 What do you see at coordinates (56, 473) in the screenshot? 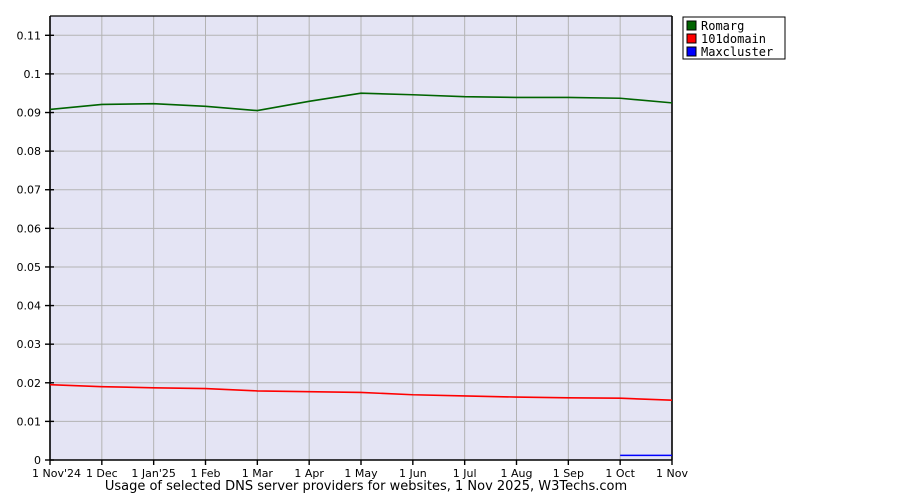
I see `x-tick-label: 1 Nov'24` at bounding box center [56, 473].